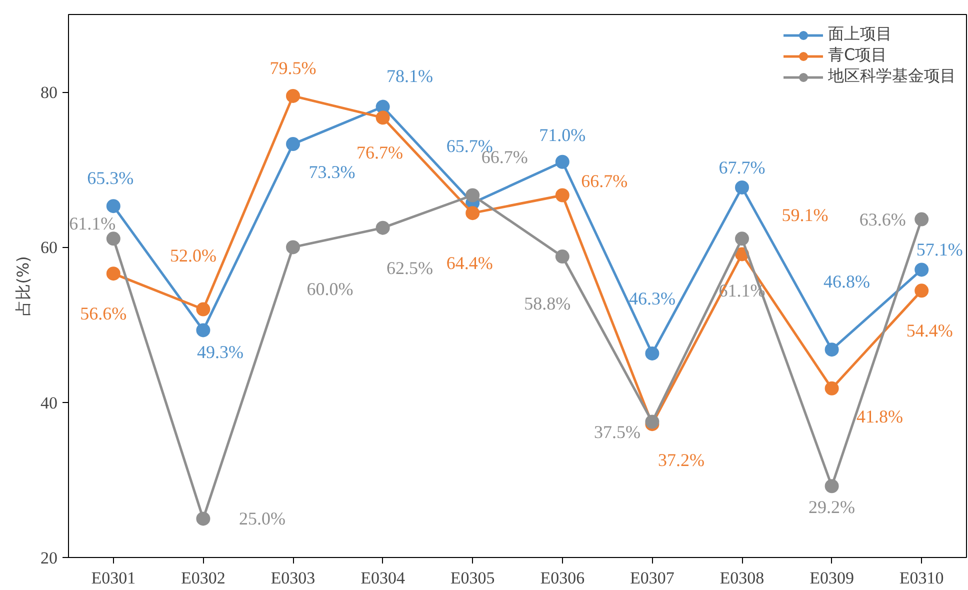  I want to click on y-axis-title: 占比(%), so click(23, 286).